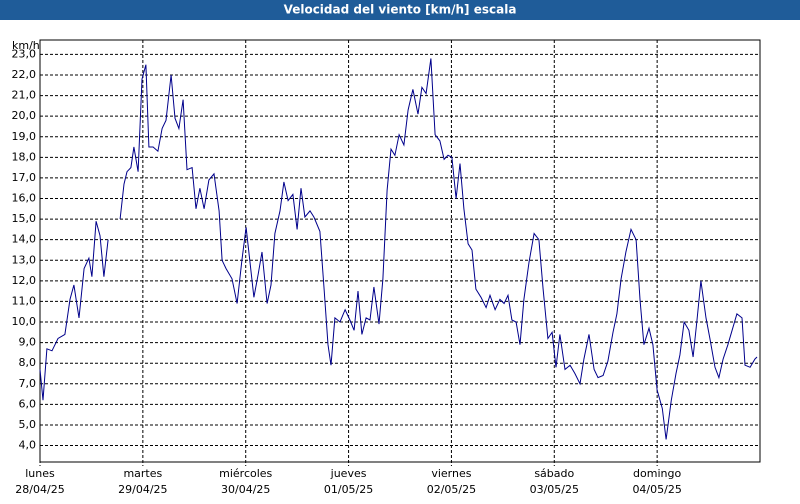 This screenshot has height=504, width=800. What do you see at coordinates (142, 489) in the screenshot?
I see `x-tick-date: 29/04/25` at bounding box center [142, 489].